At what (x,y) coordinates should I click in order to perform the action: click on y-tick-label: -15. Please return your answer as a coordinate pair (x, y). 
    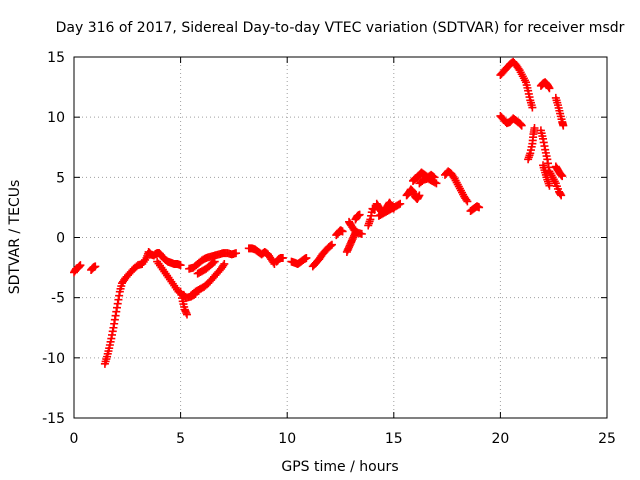
    Looking at the image, I should click on (53, 419).